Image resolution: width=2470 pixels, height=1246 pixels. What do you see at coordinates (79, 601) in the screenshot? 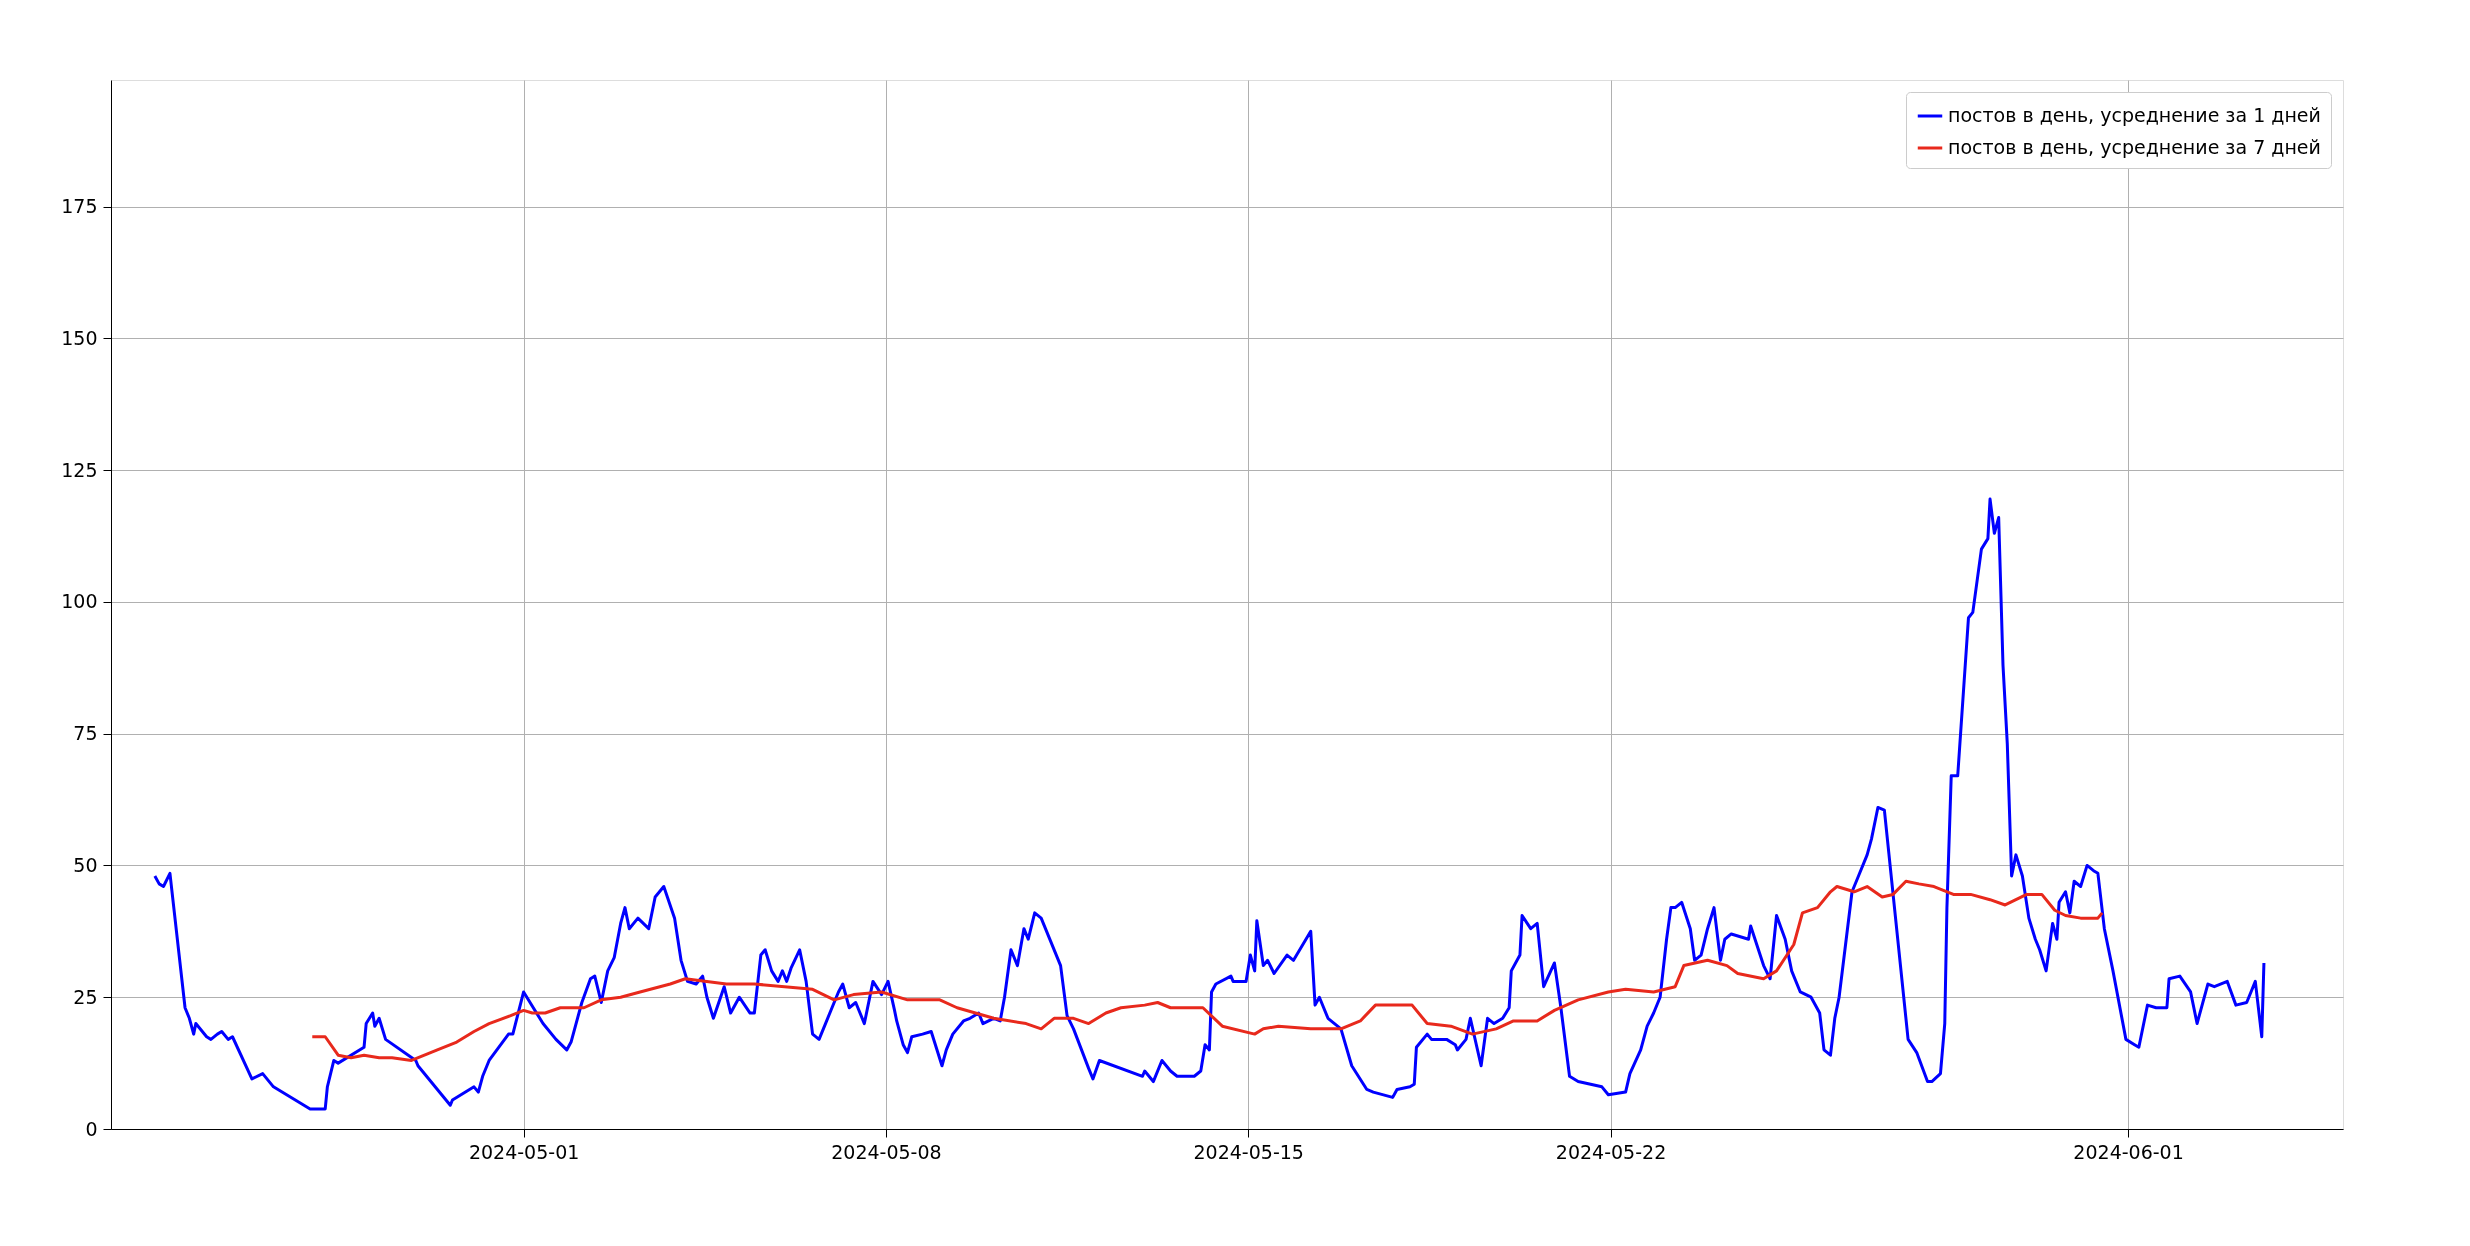
I see `y-tick-label: 100` at bounding box center [79, 601].